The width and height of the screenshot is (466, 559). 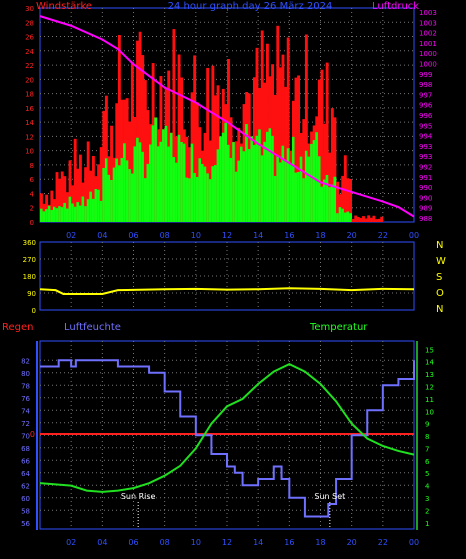 I want to click on wind-tick-label: 26, so click(x=29, y=38).